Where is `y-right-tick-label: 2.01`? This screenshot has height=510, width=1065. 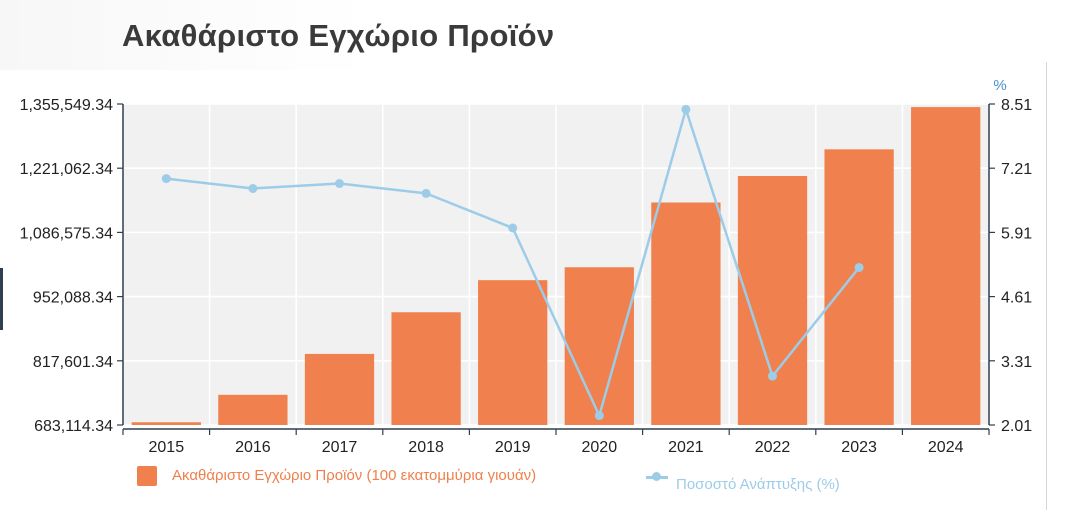
y-right-tick-label: 2.01 is located at coordinates (1016, 426).